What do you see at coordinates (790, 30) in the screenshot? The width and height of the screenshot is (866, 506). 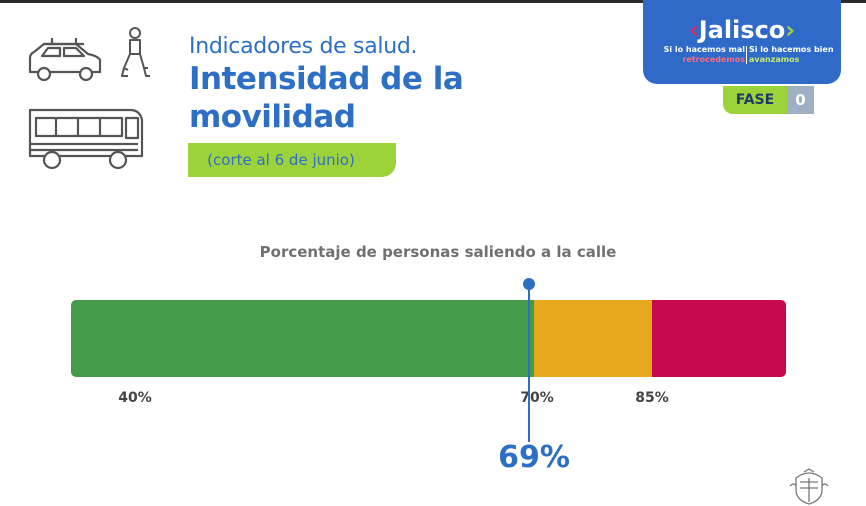 I see `chevron-right-icon: ›` at bounding box center [790, 30].